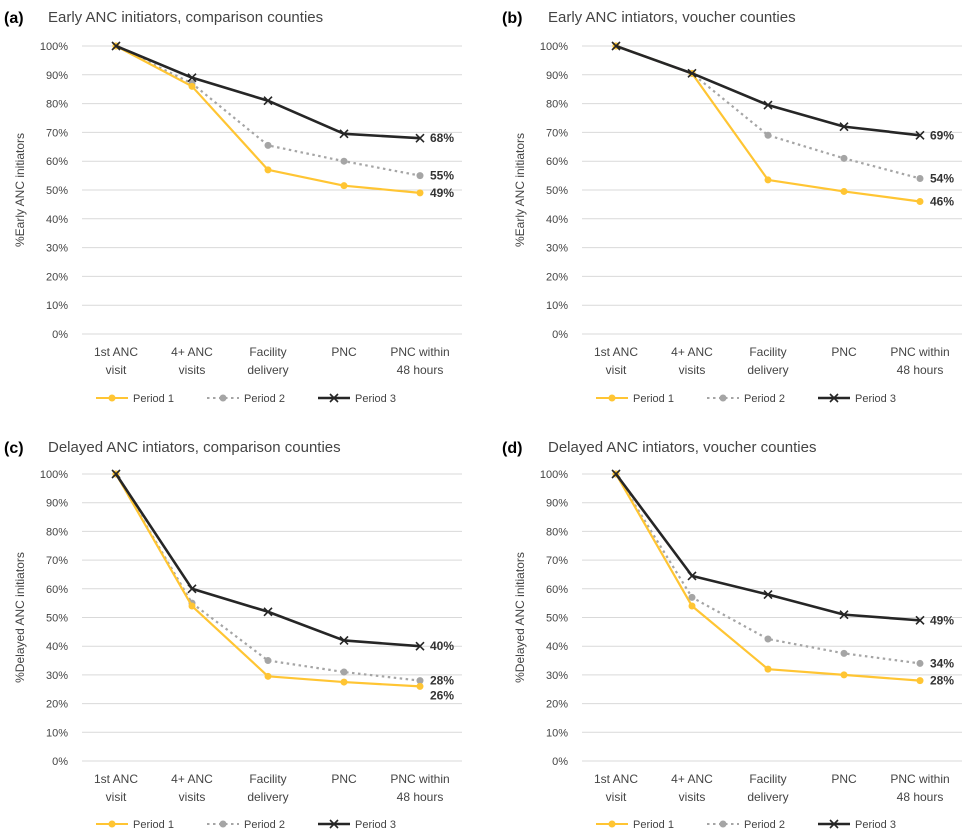 The width and height of the screenshot is (971, 838). Describe the element at coordinates (442, 646) in the screenshot. I see `data-label: 40%` at that location.